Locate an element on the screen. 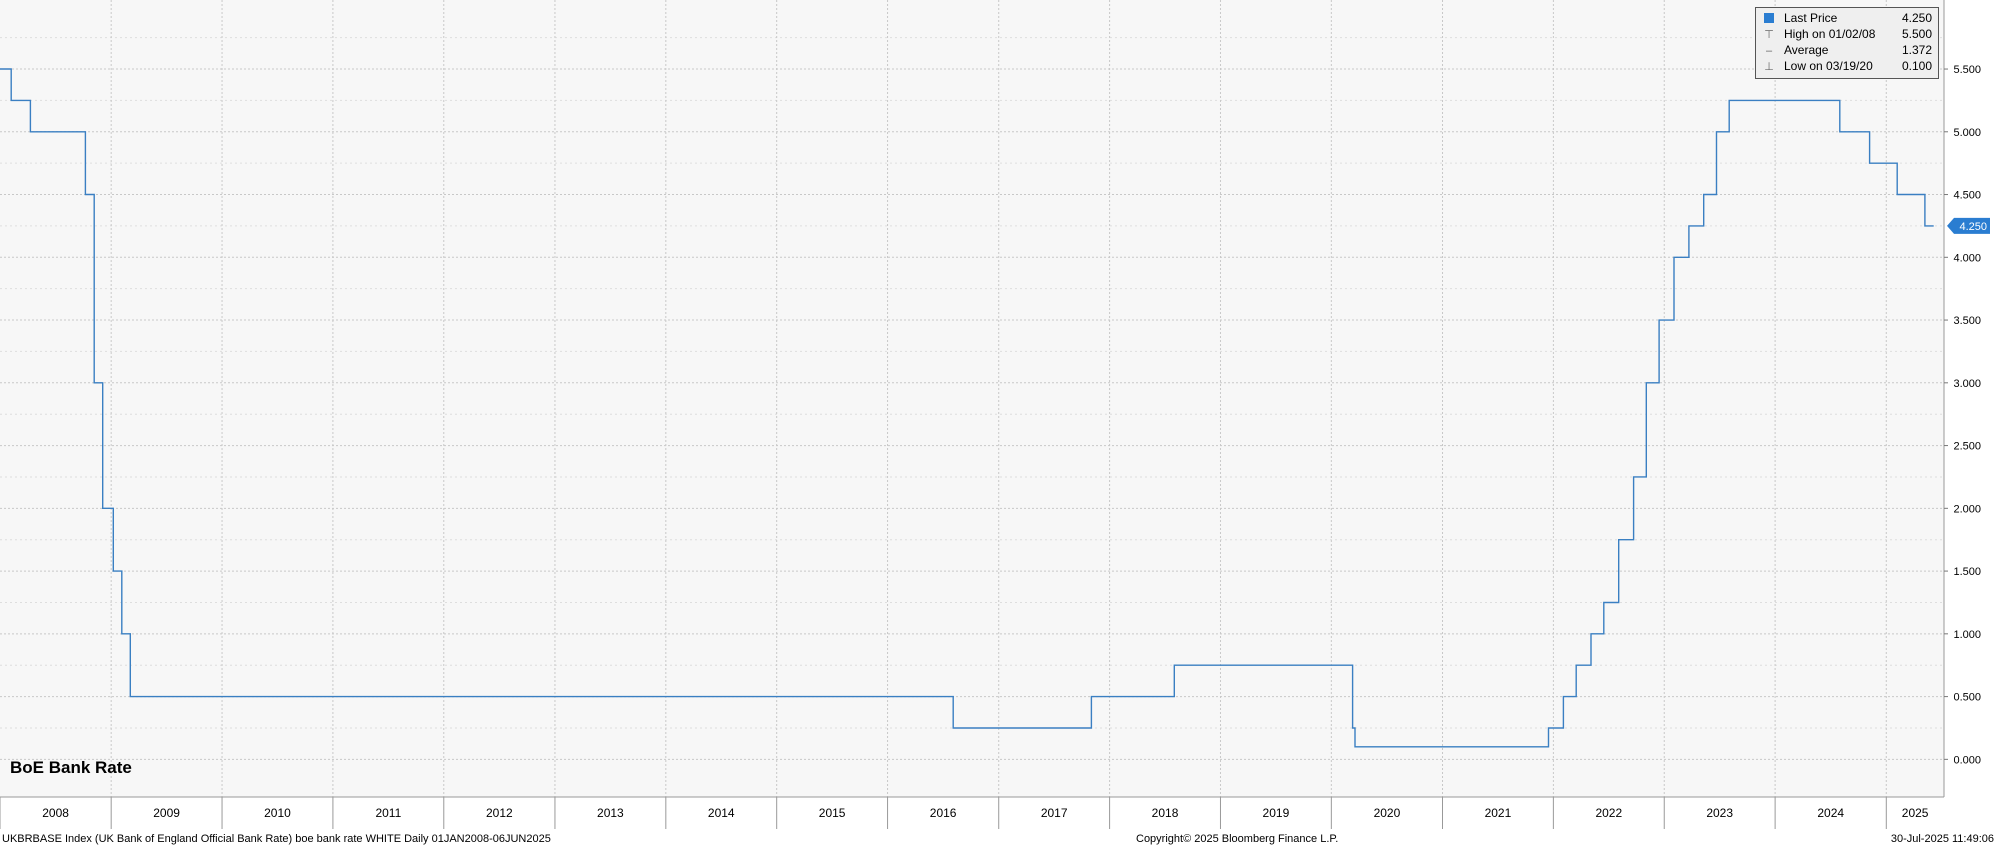 The width and height of the screenshot is (1996, 854). legend-row-low: ⊥ Low on 03/19/20 0.100 is located at coordinates (1847, 66).